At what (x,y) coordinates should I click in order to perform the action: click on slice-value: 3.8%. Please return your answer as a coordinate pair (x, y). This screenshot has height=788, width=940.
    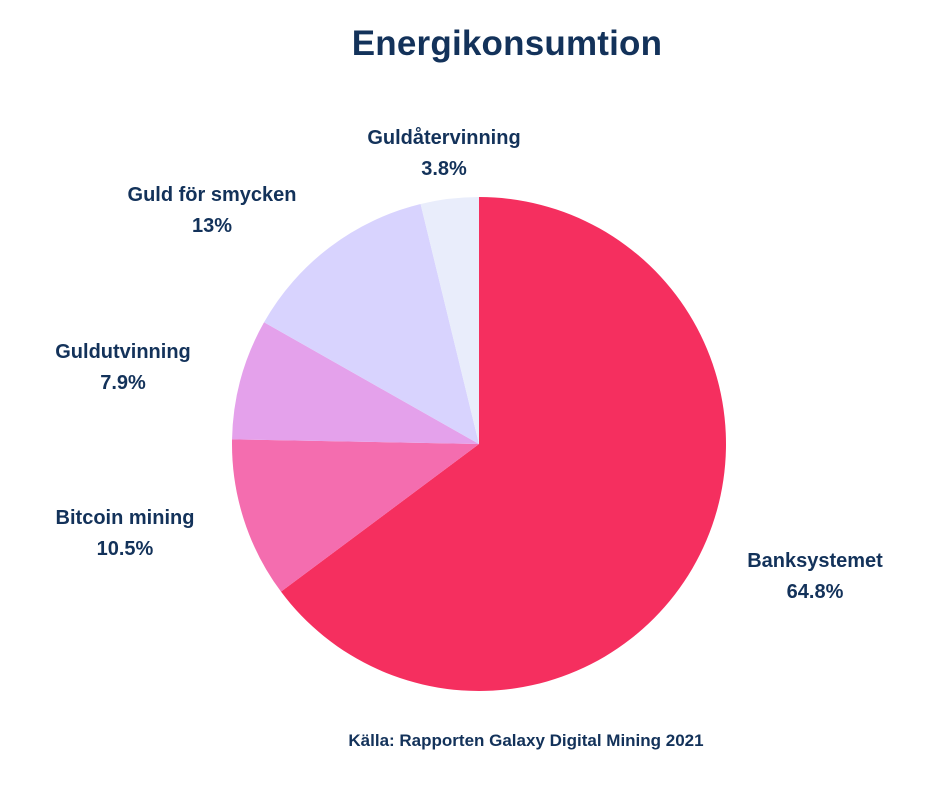
    Looking at the image, I should click on (444, 169).